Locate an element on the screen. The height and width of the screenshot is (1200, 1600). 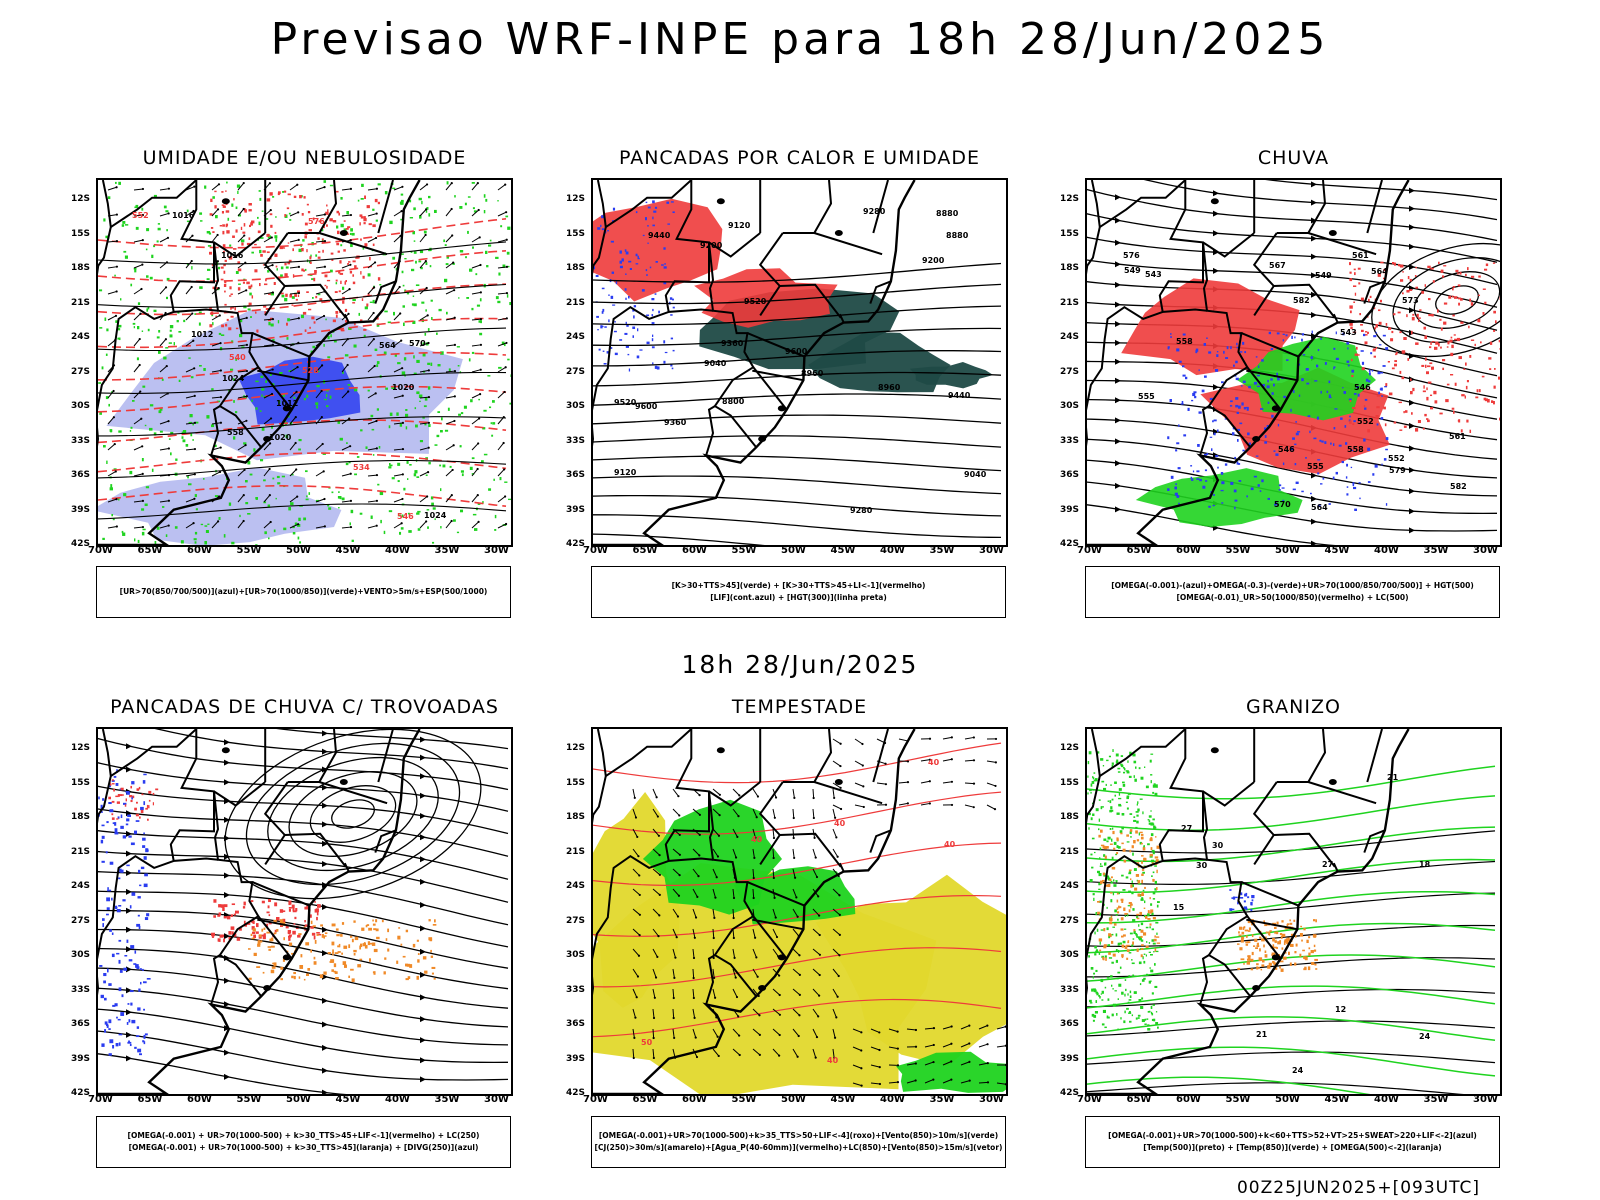
contour-label: 558 is located at coordinates (1355, 449).